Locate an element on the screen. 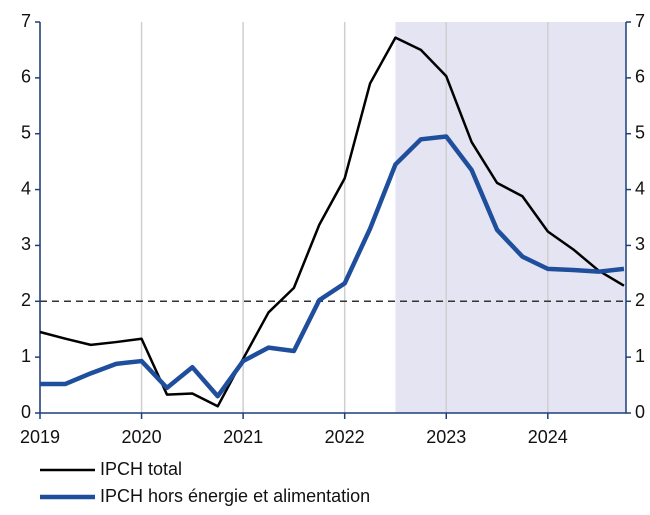  y2-tick-label: 0 is located at coordinates (640, 412).